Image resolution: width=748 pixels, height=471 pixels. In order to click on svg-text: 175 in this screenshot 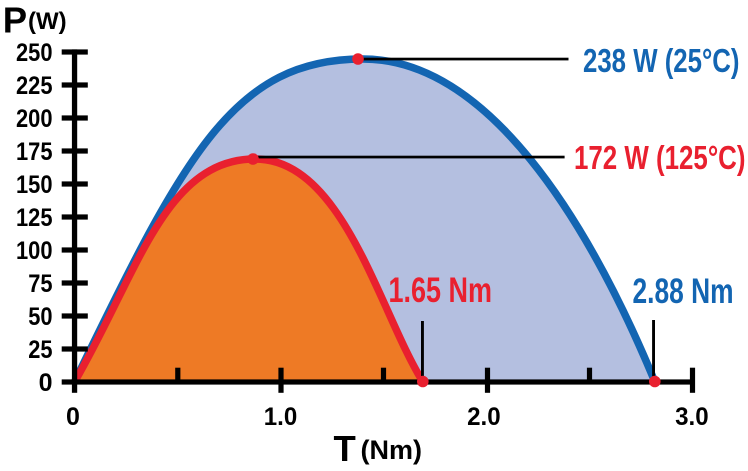, I will do `click(34, 152)`.